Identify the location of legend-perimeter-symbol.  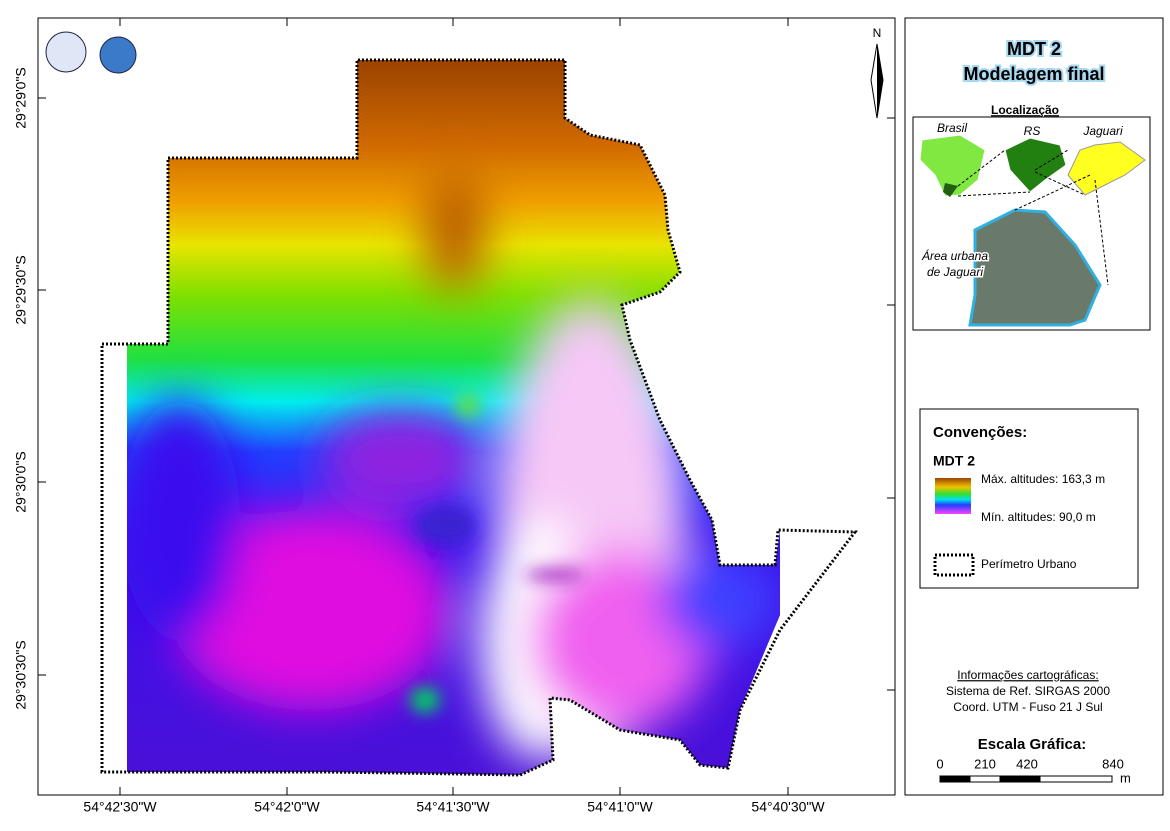
(954, 565).